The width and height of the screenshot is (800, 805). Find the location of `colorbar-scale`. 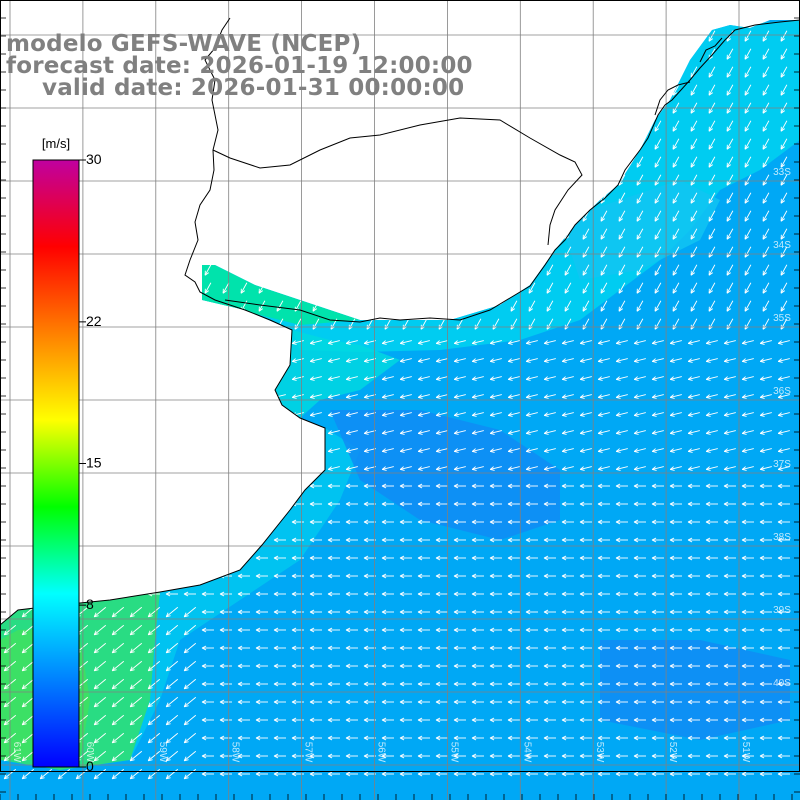

colorbar-scale is located at coordinates (56, 463).